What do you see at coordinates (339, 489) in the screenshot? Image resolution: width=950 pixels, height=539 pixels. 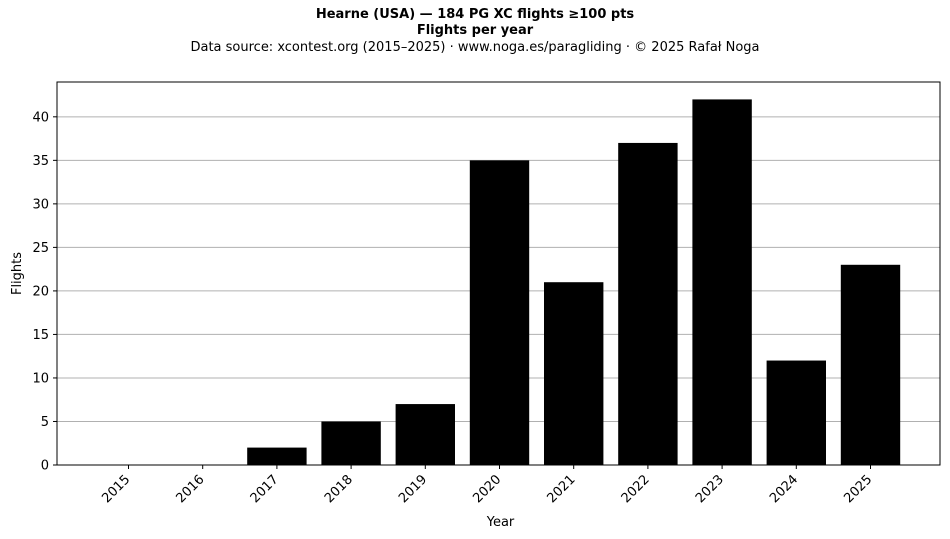 I see `x-tick-label: 2018` at bounding box center [339, 489].